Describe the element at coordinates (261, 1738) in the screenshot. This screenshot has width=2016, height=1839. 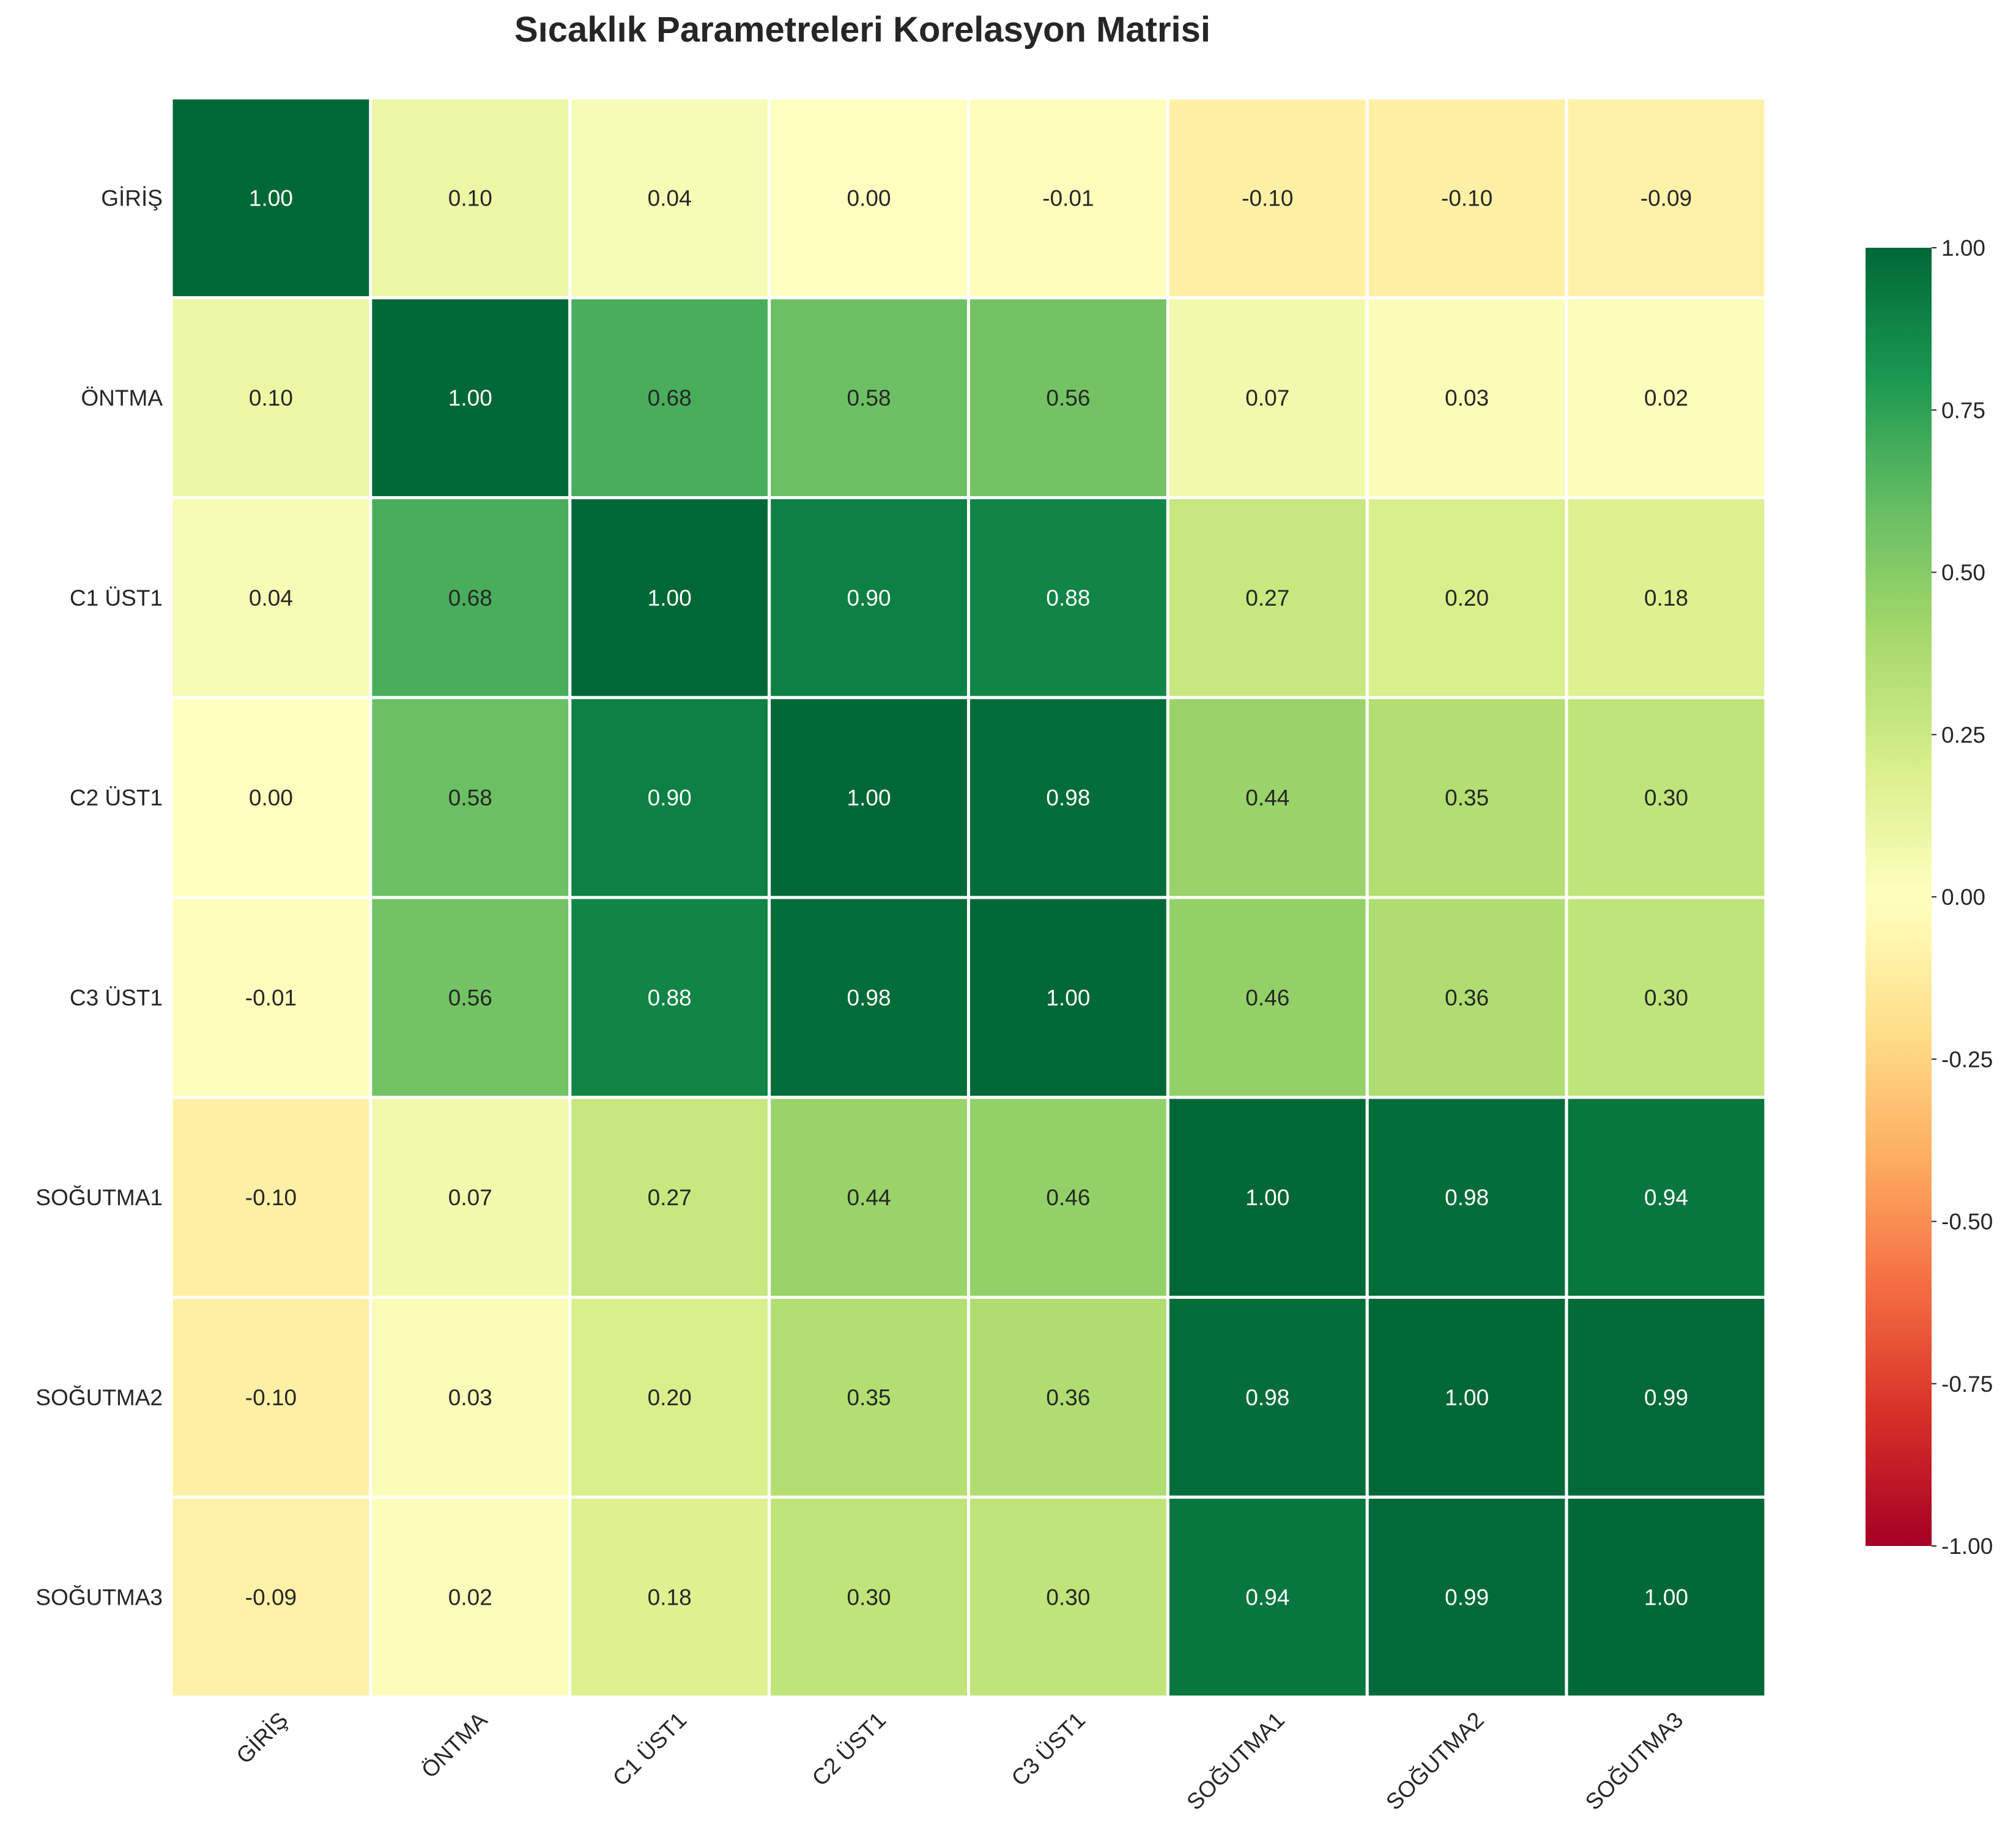
I see `x-tick-label: GİRİŞ` at that location.